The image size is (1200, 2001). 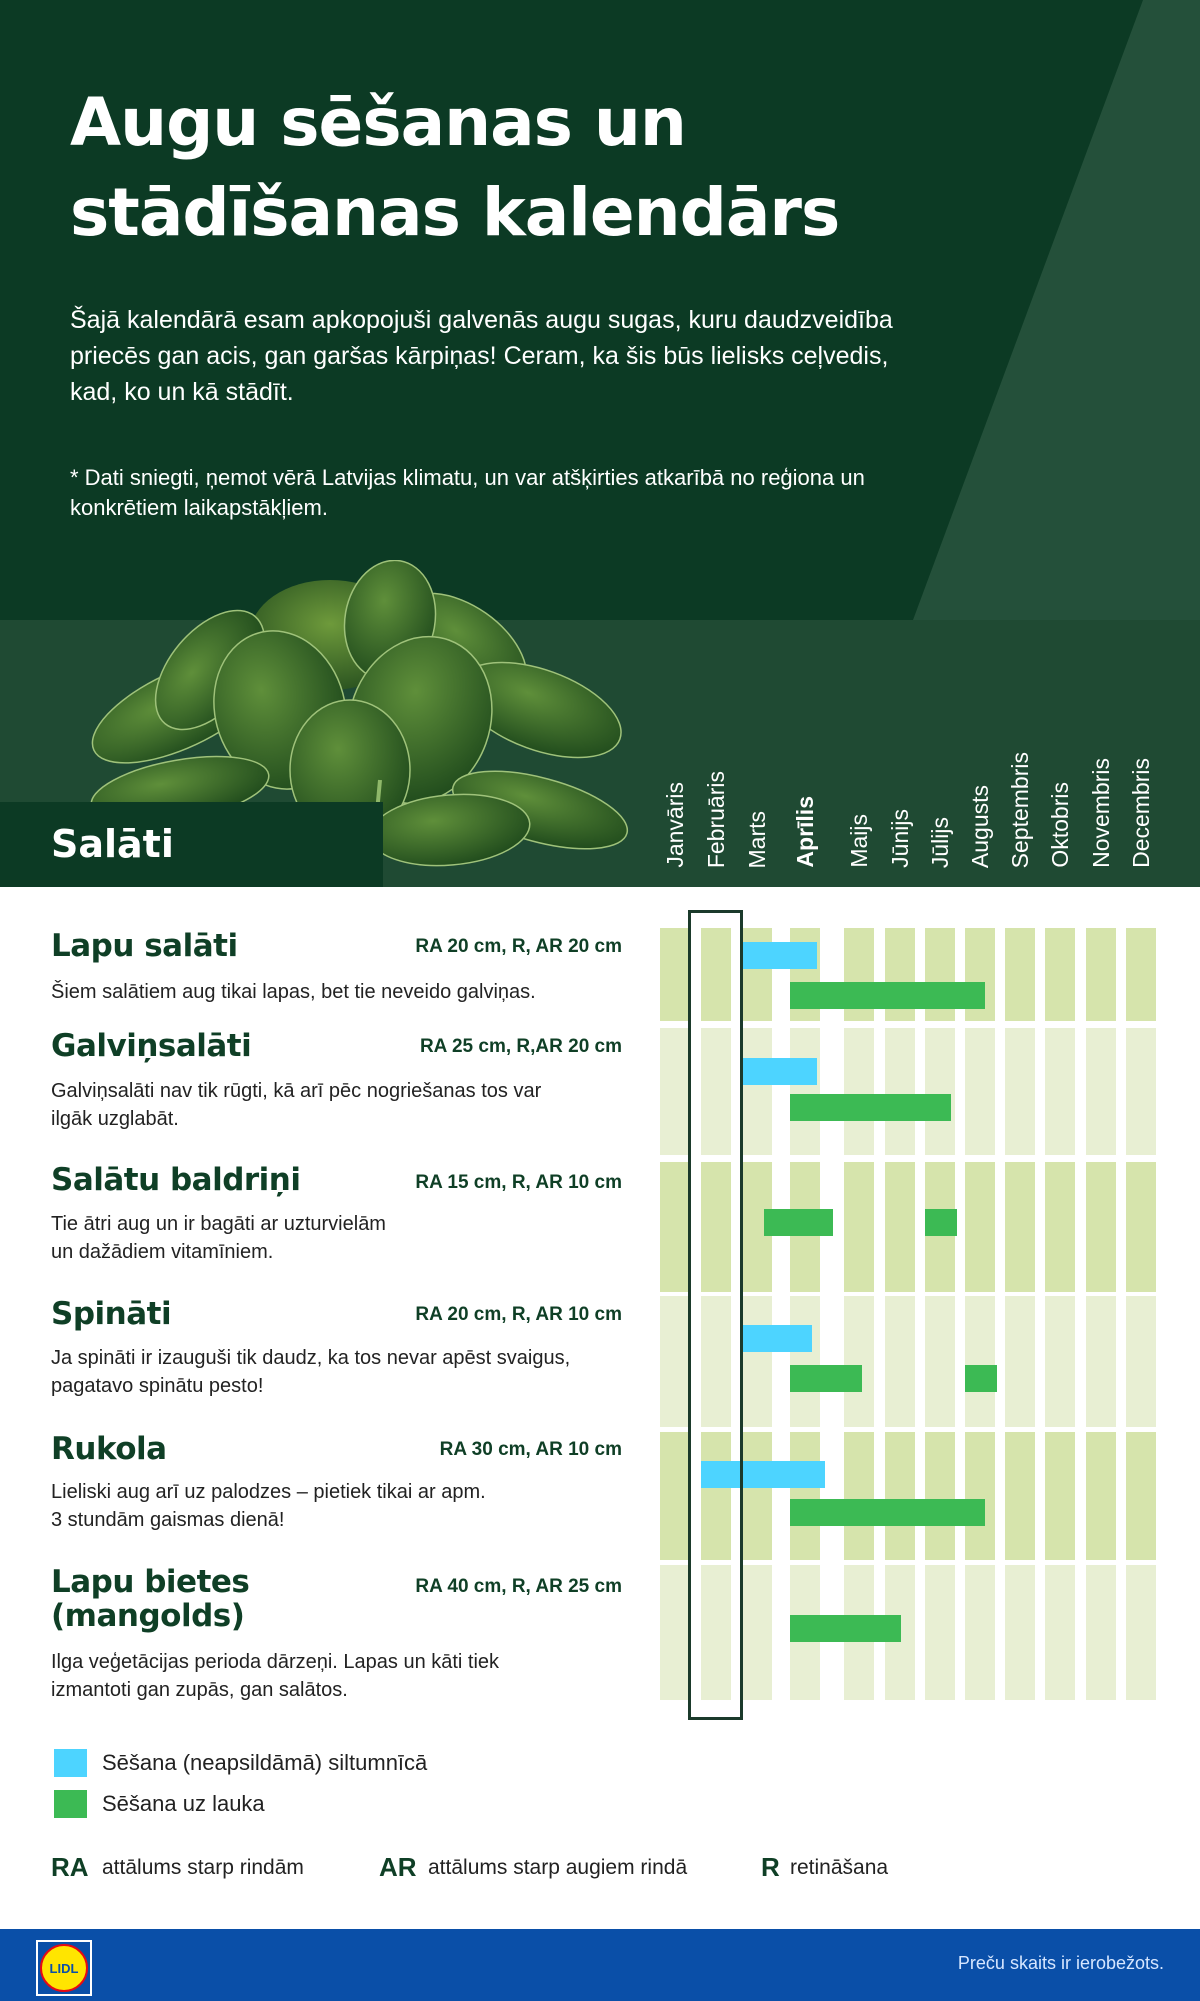 I want to click on month-label: Decembris, so click(x=1141, y=813).